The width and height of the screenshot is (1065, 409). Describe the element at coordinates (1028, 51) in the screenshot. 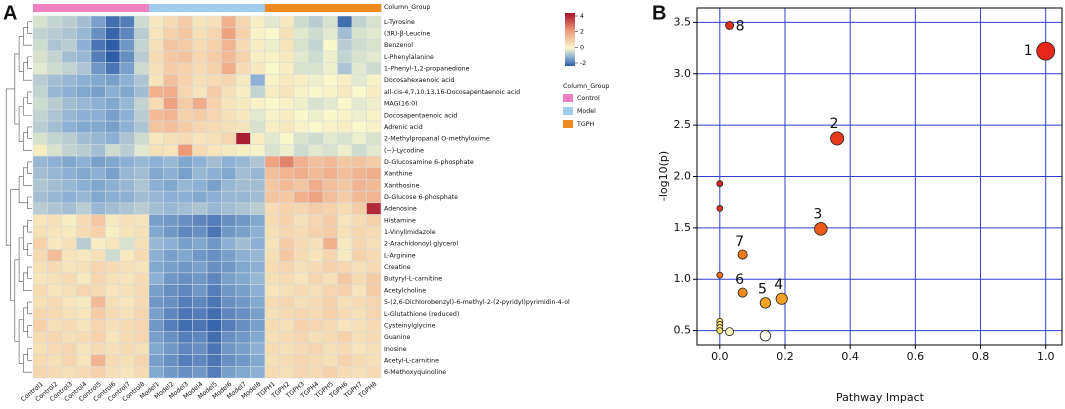

I see `point-label: 1` at that location.